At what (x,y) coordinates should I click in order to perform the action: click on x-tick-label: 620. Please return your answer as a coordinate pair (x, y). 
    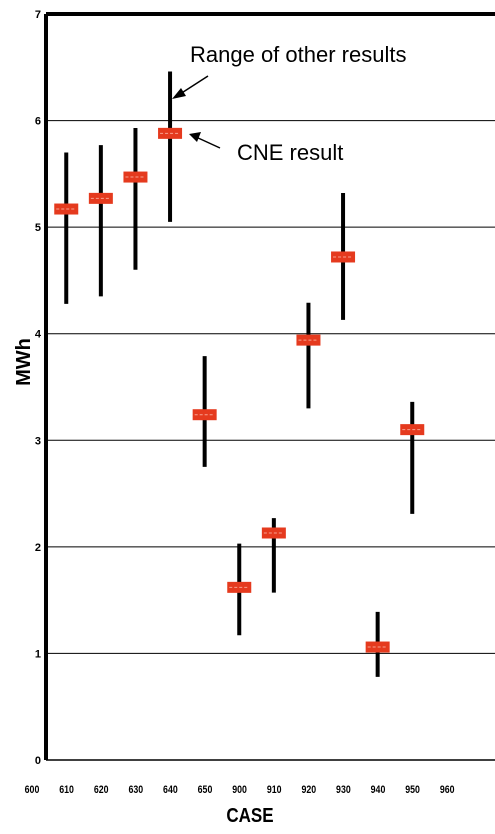
    Looking at the image, I should click on (101, 790).